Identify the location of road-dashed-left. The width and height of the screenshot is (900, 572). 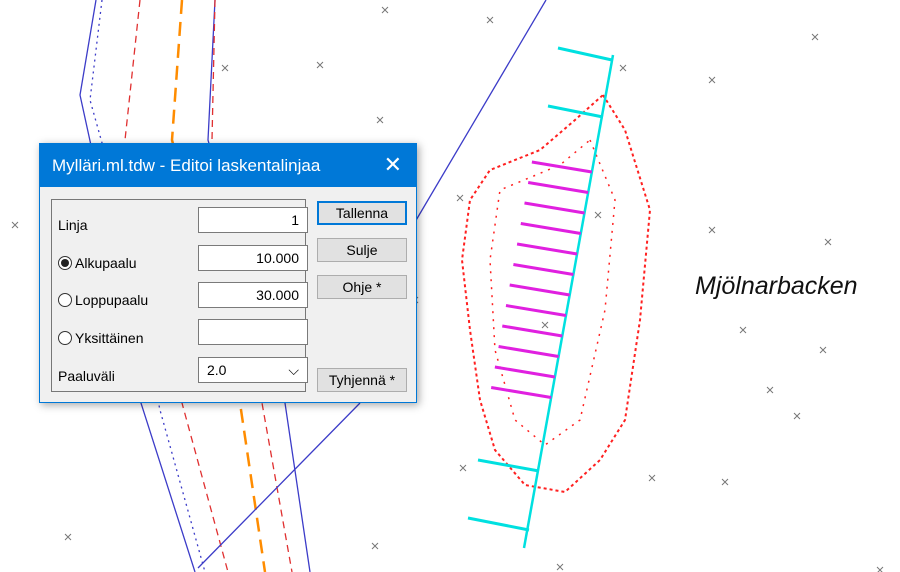
(176, 286).